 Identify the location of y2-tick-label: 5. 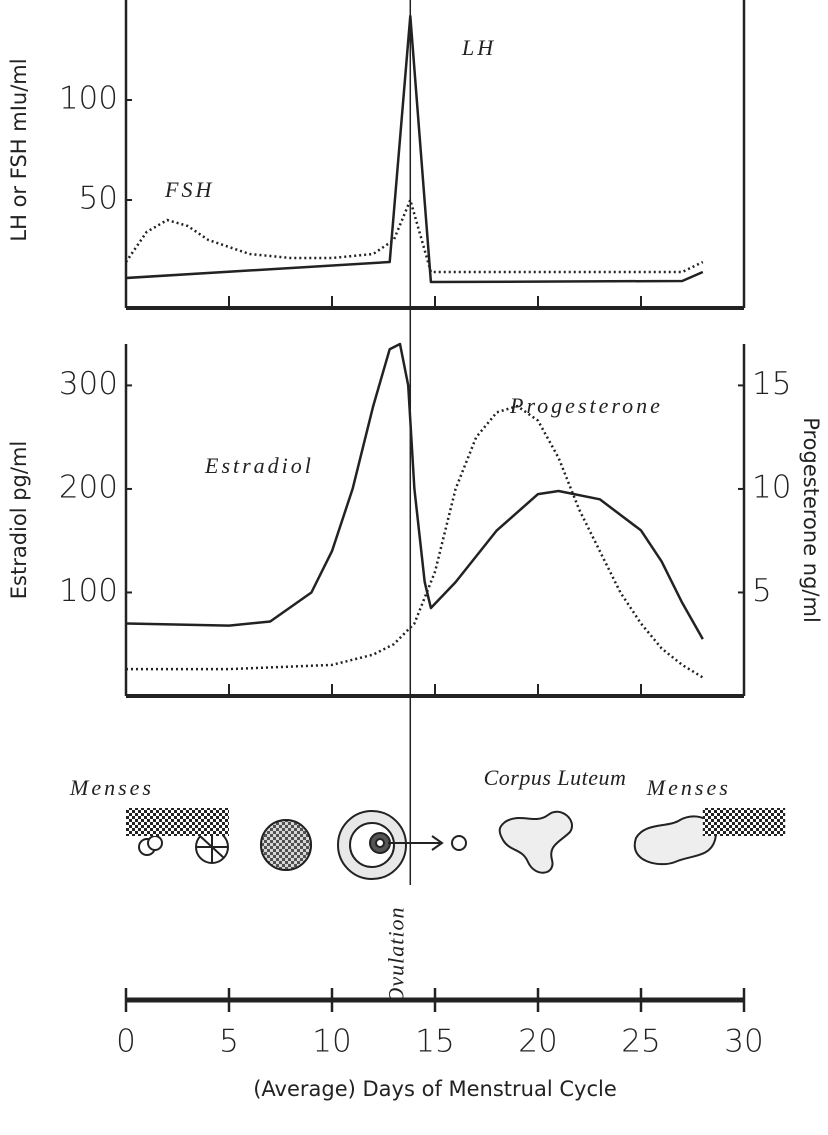
(762, 591).